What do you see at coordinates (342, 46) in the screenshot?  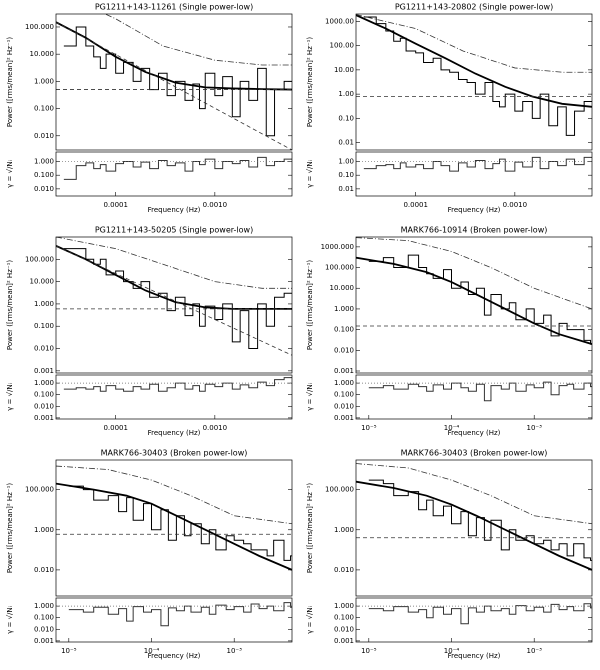 I see `y-tick-label: 100.00` at bounding box center [342, 46].